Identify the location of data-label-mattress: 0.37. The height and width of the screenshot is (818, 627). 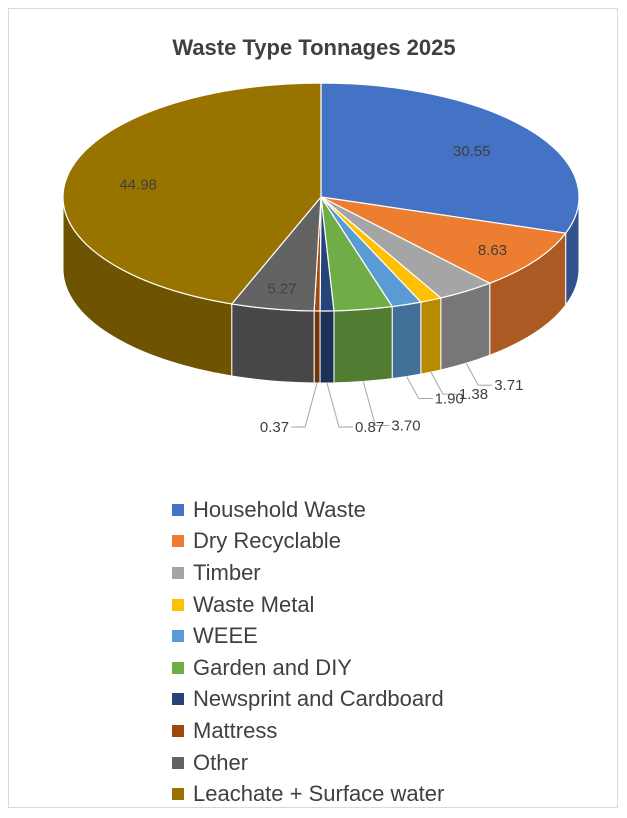
(274, 427).